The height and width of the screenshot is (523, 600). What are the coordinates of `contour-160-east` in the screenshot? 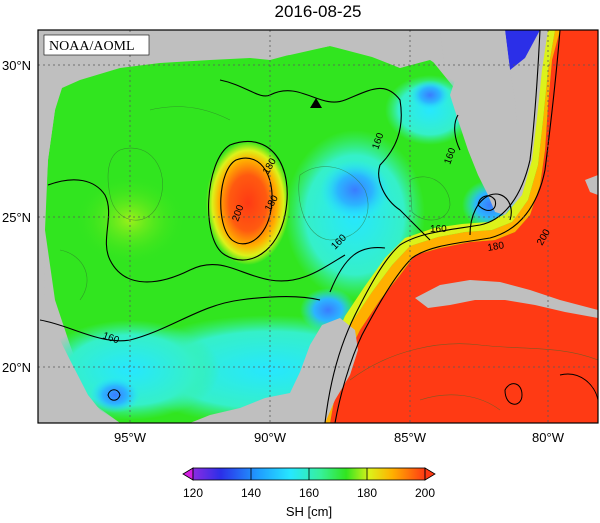 It's located at (490, 214).